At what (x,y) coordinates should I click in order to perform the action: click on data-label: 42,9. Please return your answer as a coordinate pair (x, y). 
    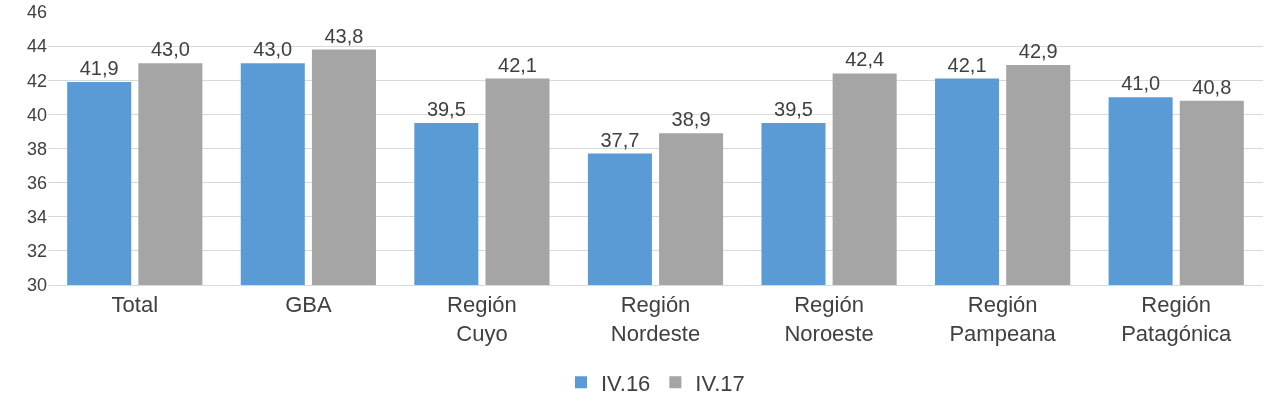
    Looking at the image, I should click on (1038, 50).